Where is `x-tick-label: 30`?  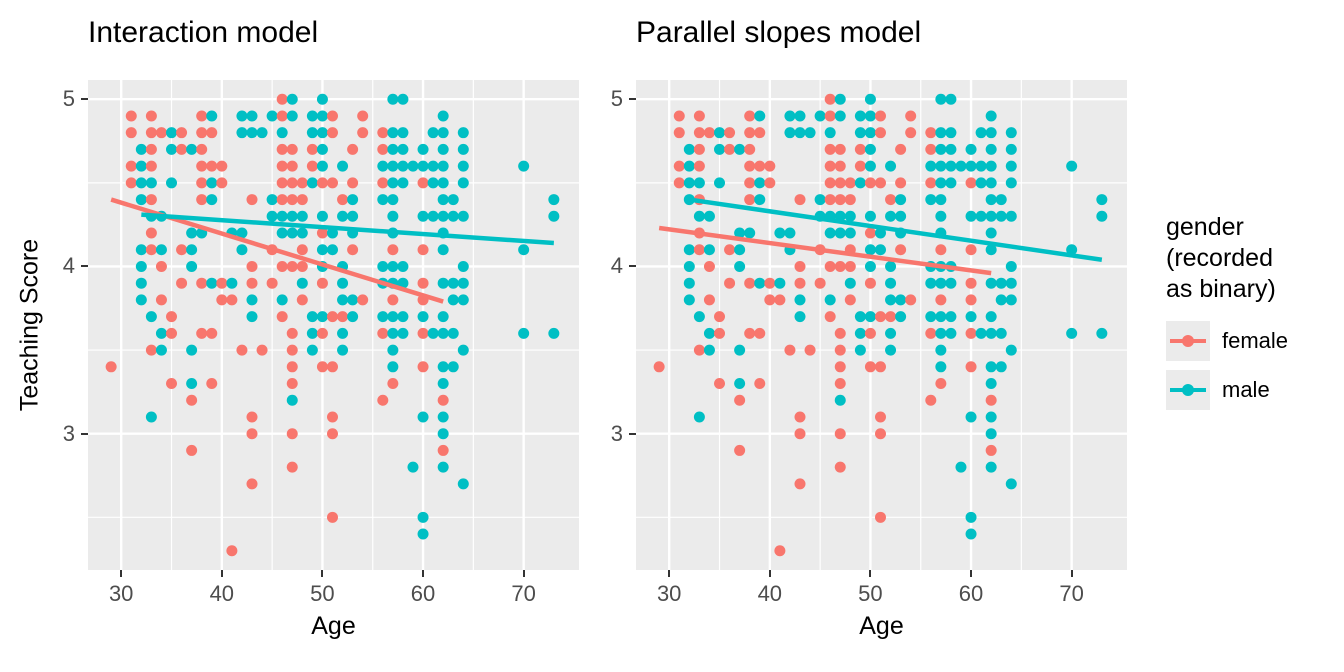
x-tick-label: 30 is located at coordinates (121, 593).